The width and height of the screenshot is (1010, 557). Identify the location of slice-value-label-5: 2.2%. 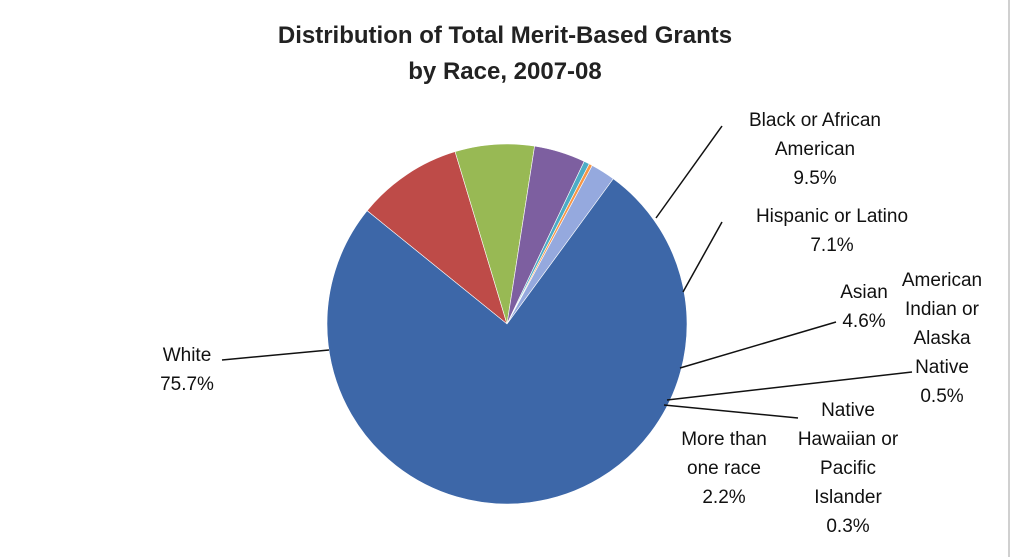
(723, 497).